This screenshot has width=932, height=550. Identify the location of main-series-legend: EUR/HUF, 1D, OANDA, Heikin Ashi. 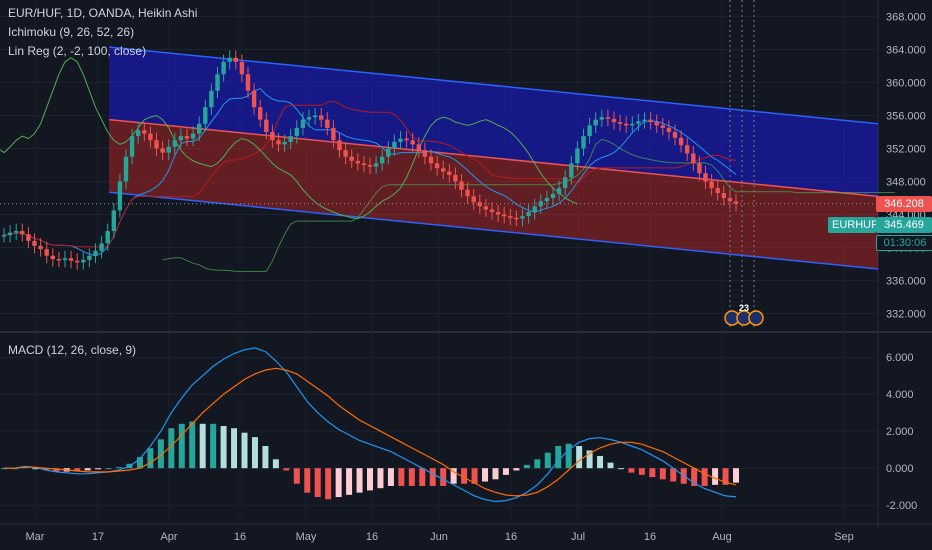
(103, 13).